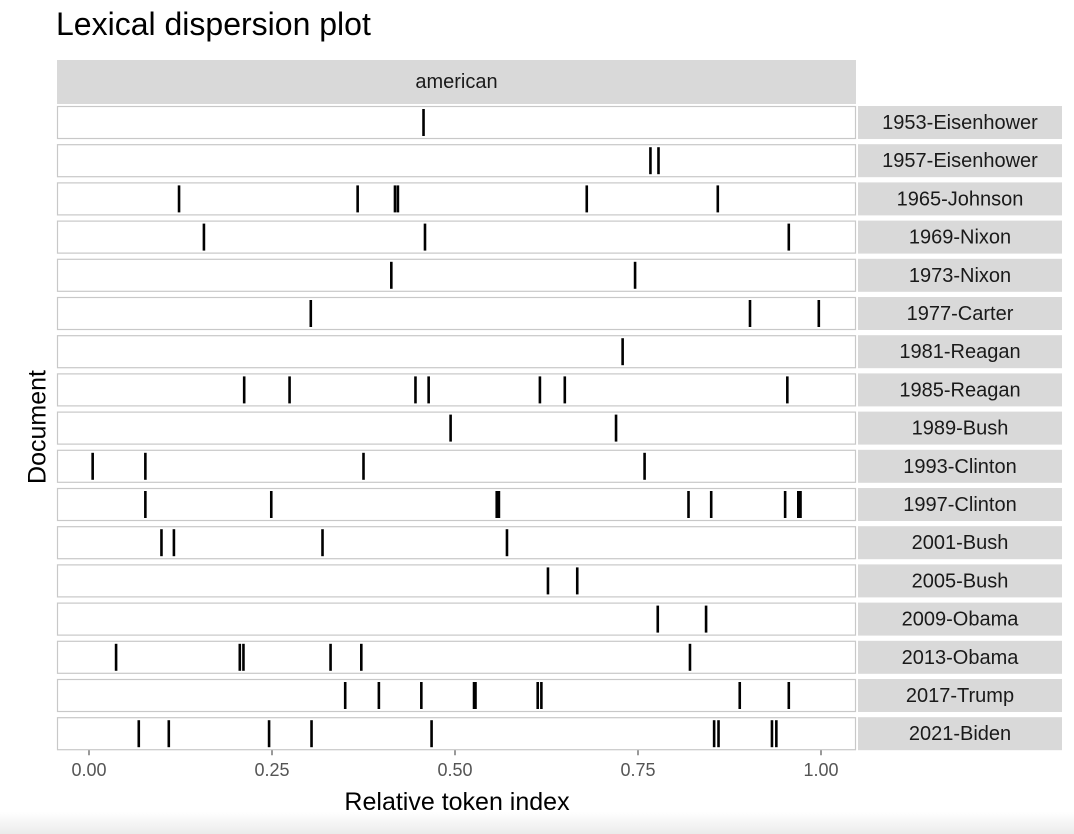 The width and height of the screenshot is (1074, 834). Describe the element at coordinates (454, 770) in the screenshot. I see `x-tick-label: 0.50` at that location.